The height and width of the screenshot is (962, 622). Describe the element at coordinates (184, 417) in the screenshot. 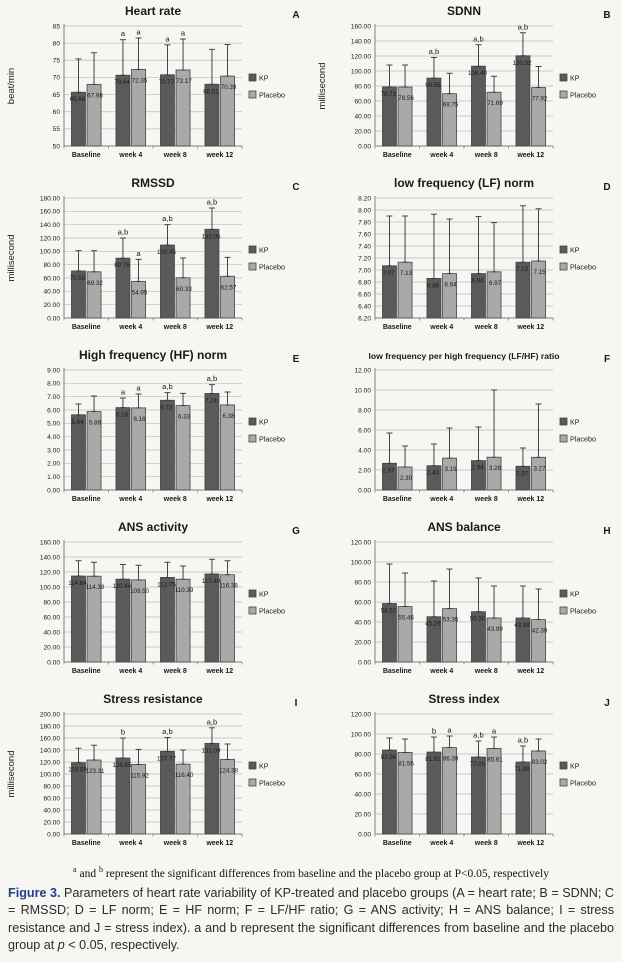

I see `svg-text: 6.33` at that location.